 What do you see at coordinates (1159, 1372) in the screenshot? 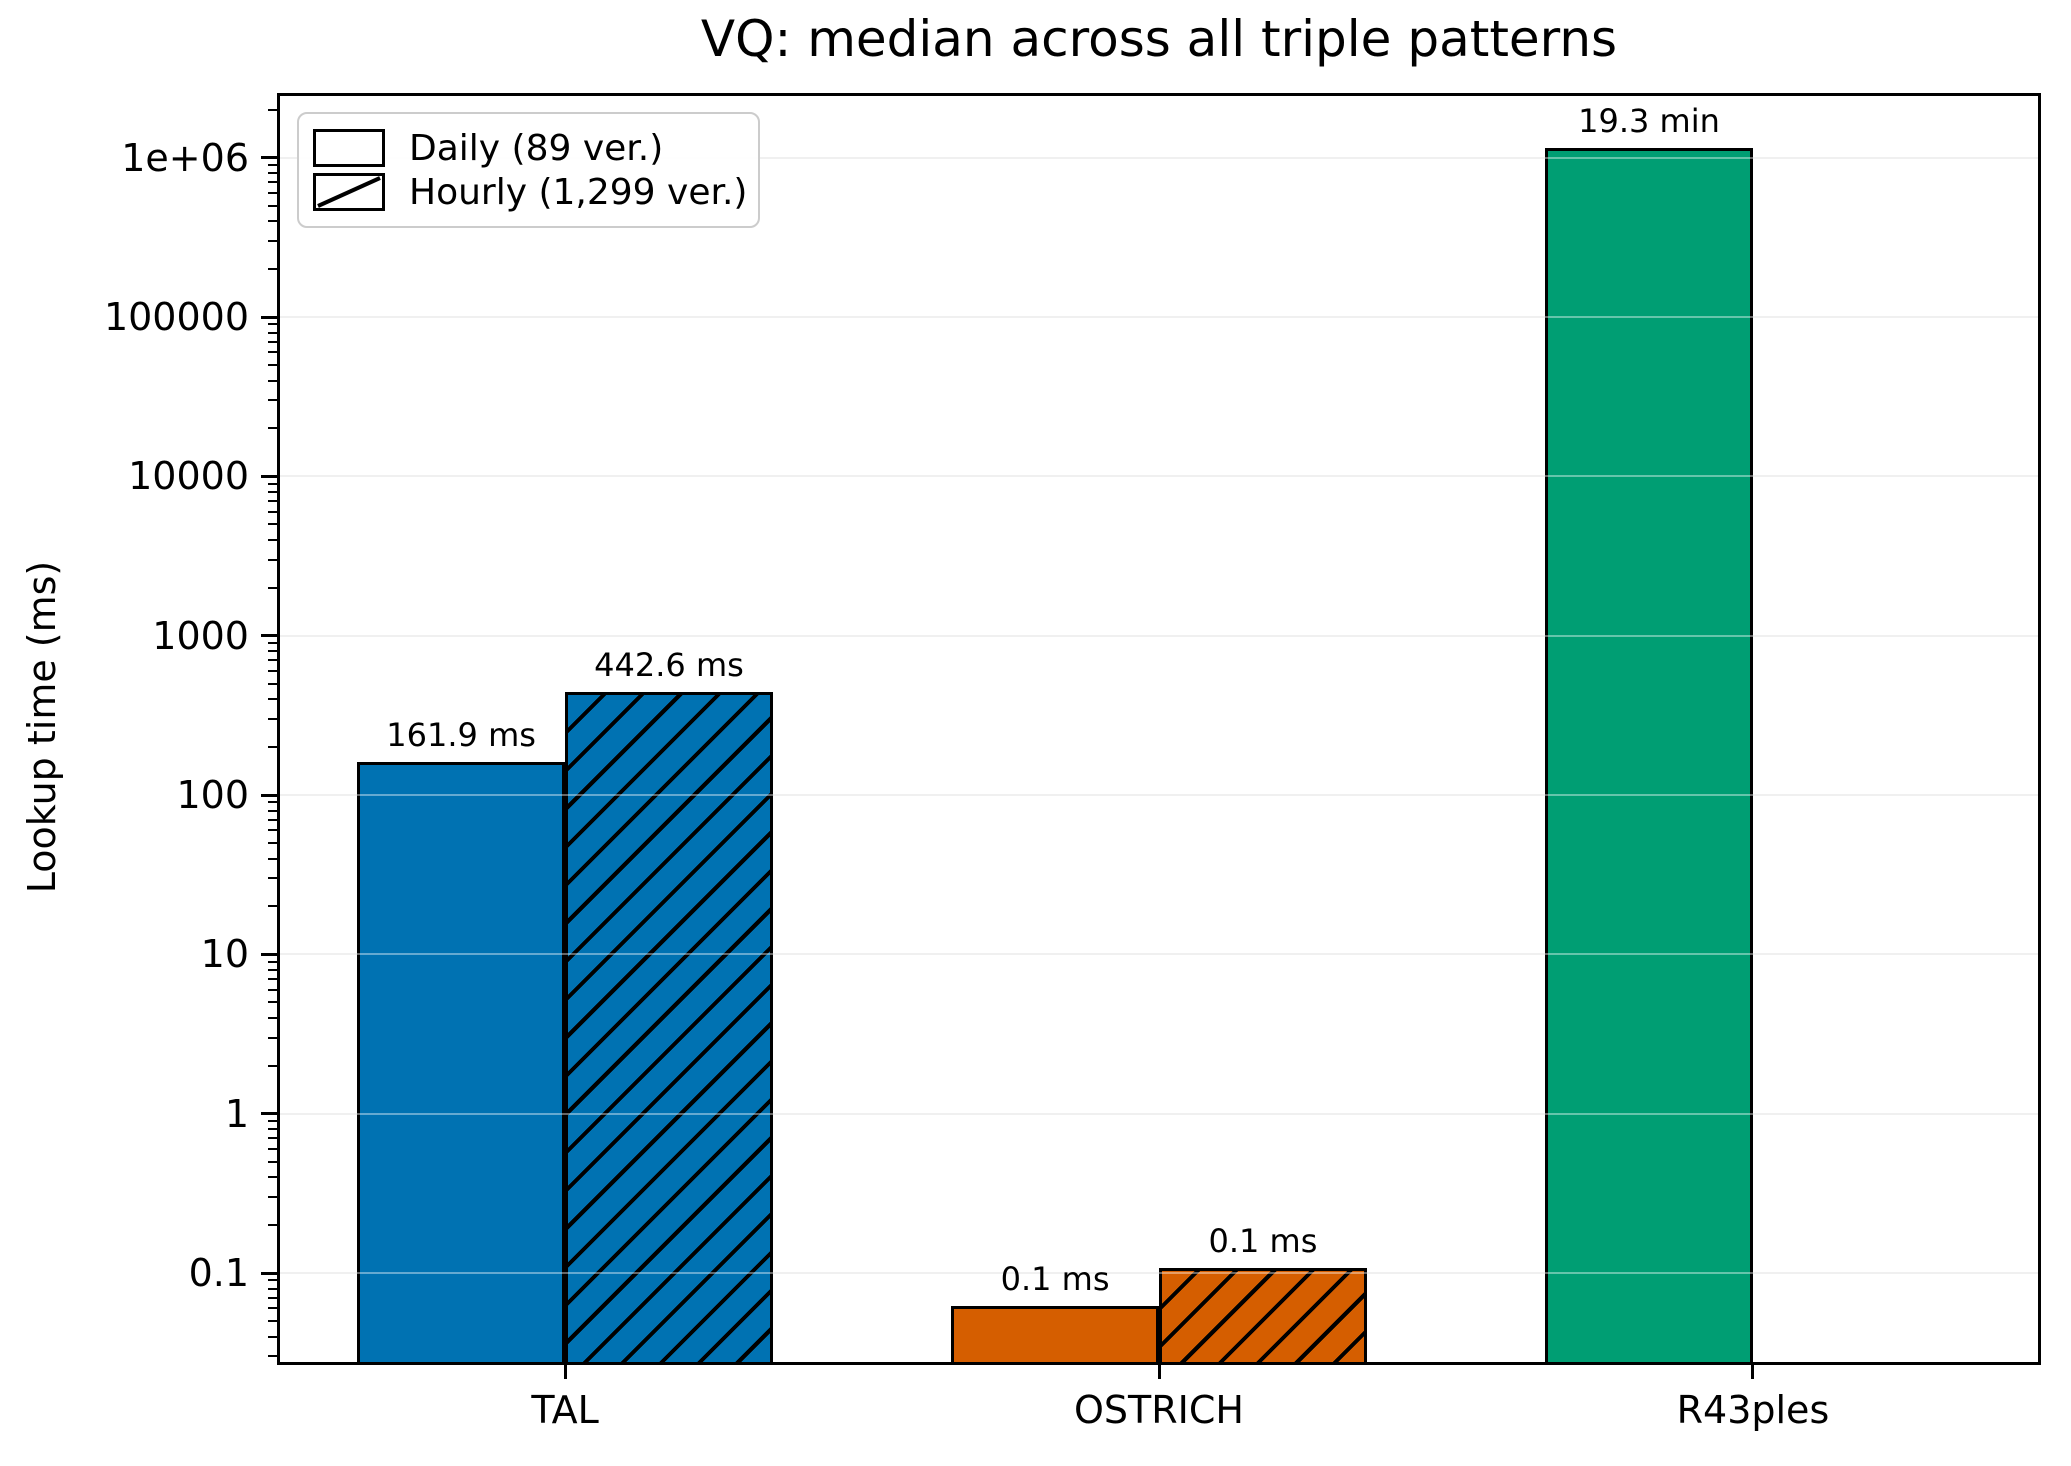
I see `x-tick-ostrich` at bounding box center [1159, 1372].